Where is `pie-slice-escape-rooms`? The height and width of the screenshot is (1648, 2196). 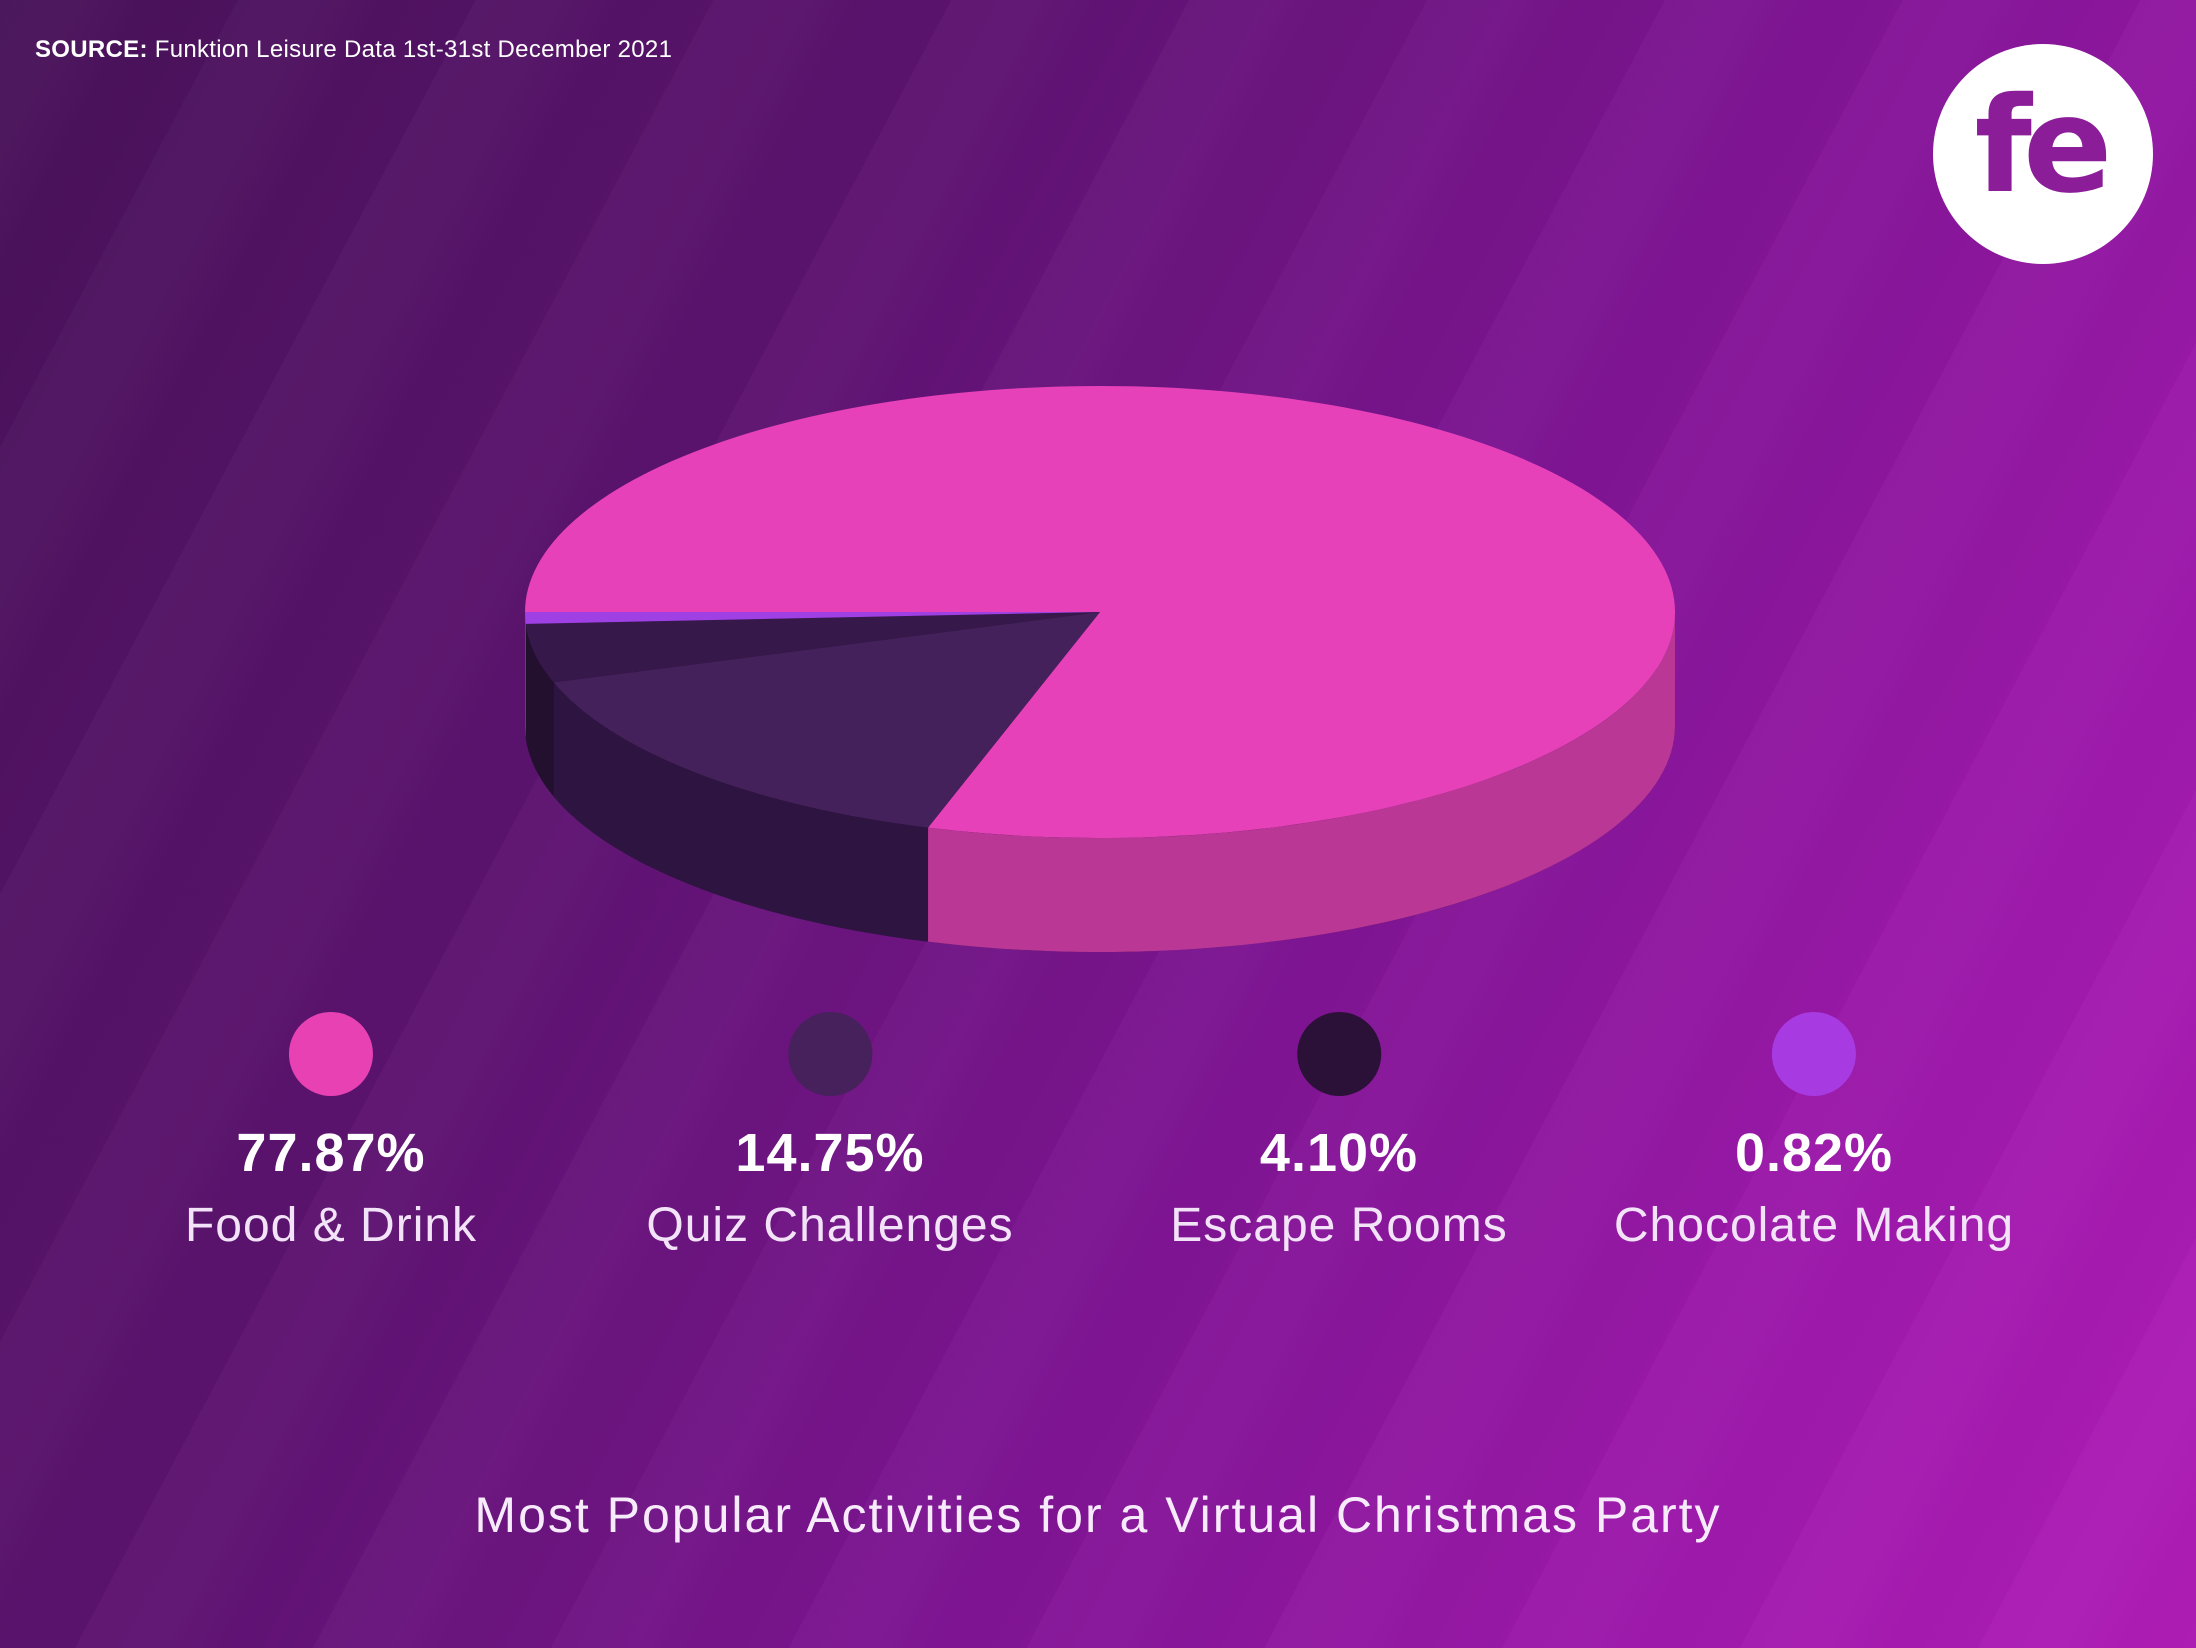 pie-slice-escape-rooms is located at coordinates (812, 647).